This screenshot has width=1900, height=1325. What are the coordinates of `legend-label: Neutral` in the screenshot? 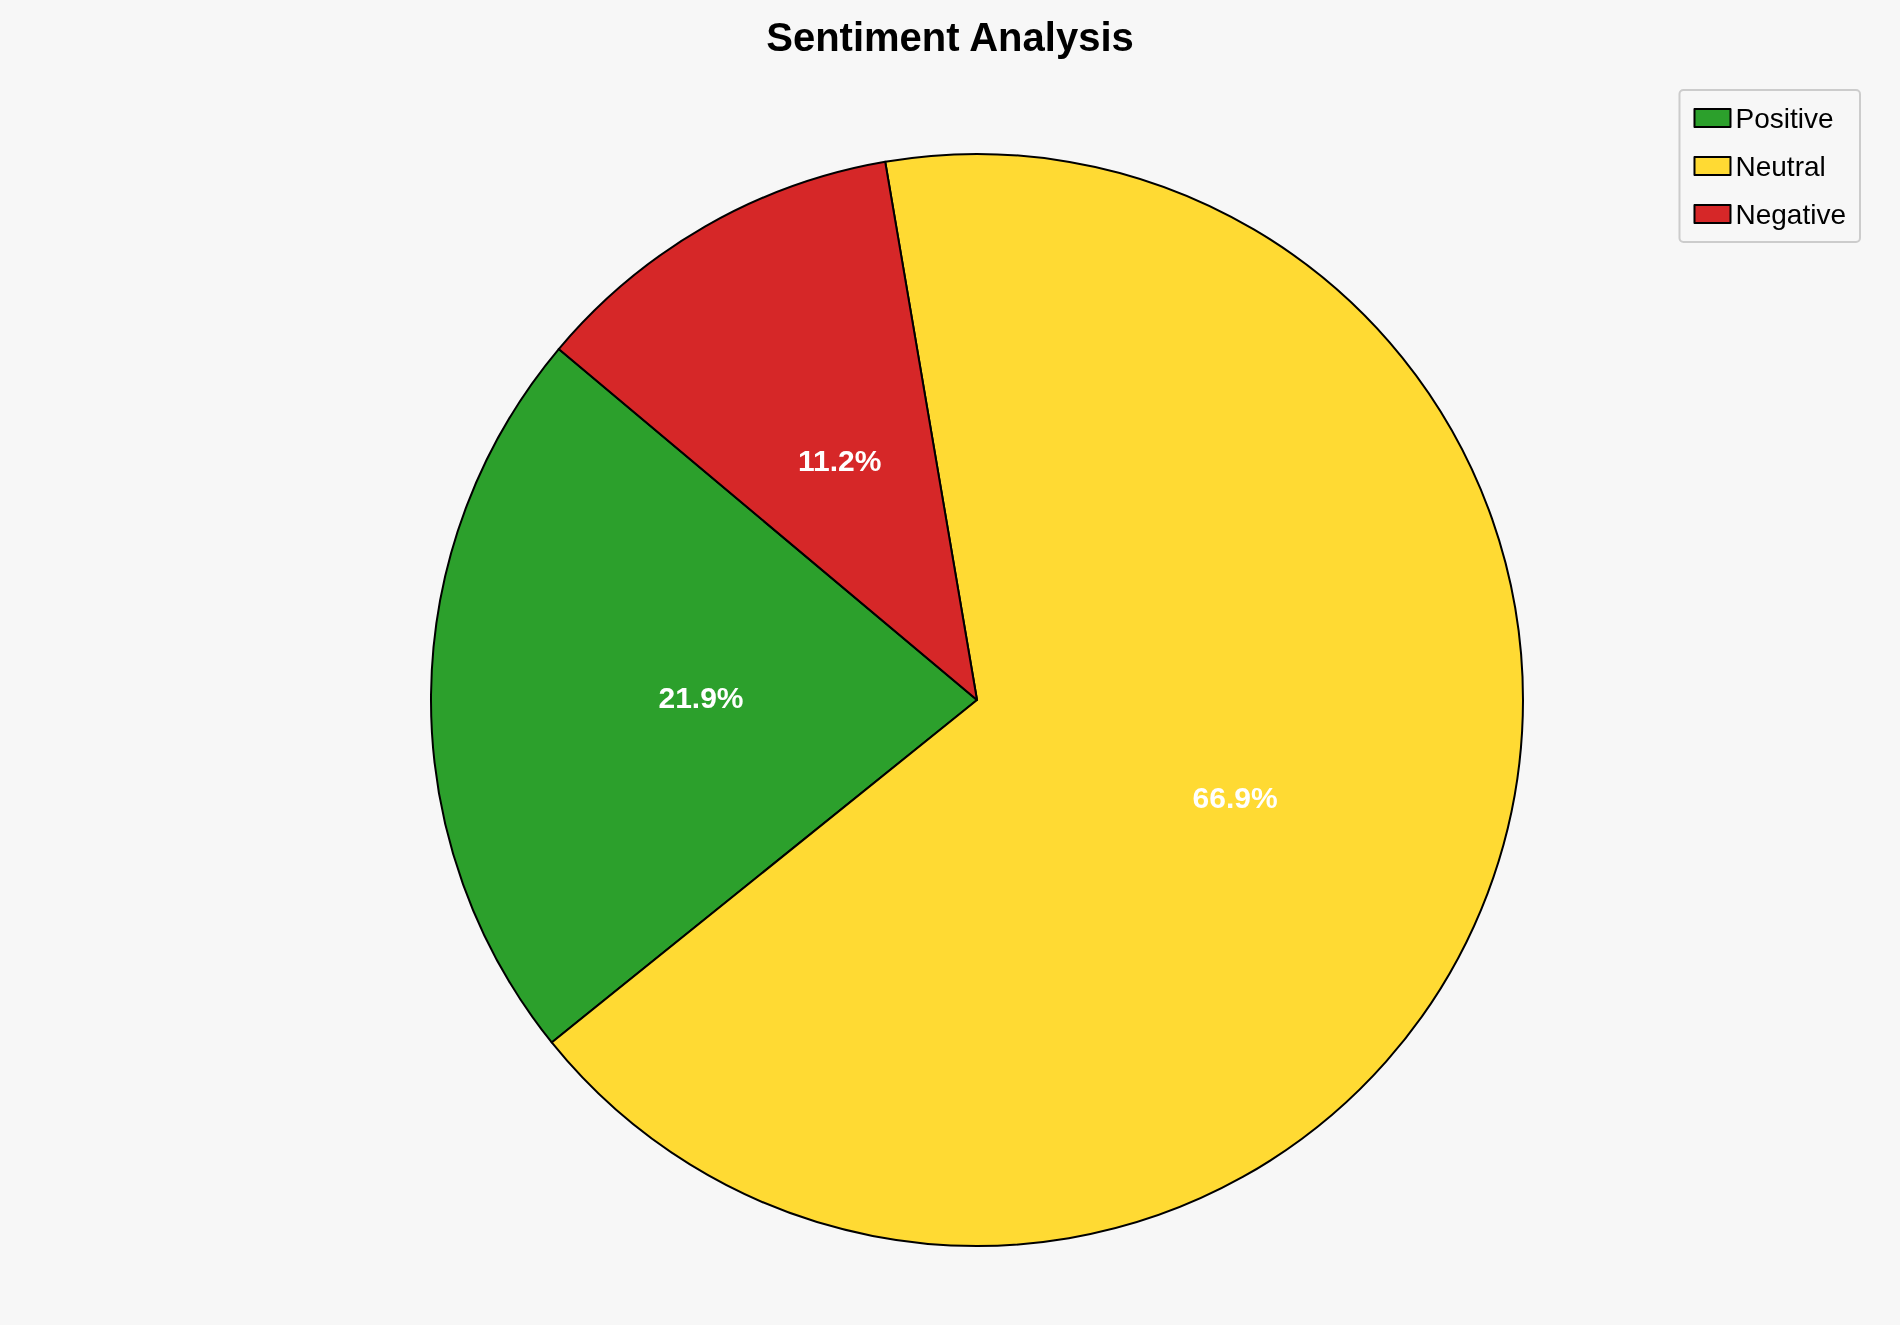 It's located at (1780, 166).